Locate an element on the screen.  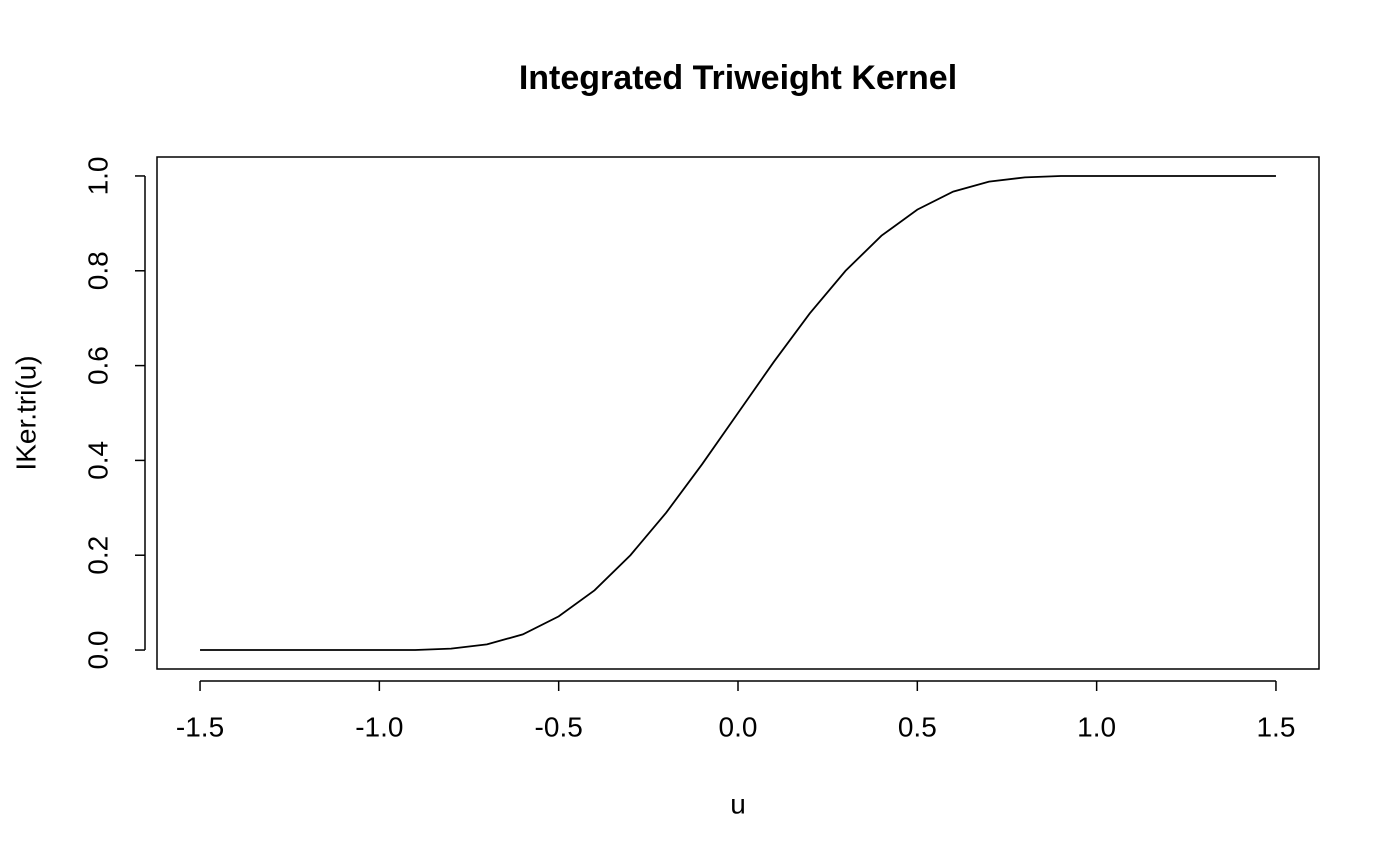
x-tick-label: 0.0 is located at coordinates (738, 726).